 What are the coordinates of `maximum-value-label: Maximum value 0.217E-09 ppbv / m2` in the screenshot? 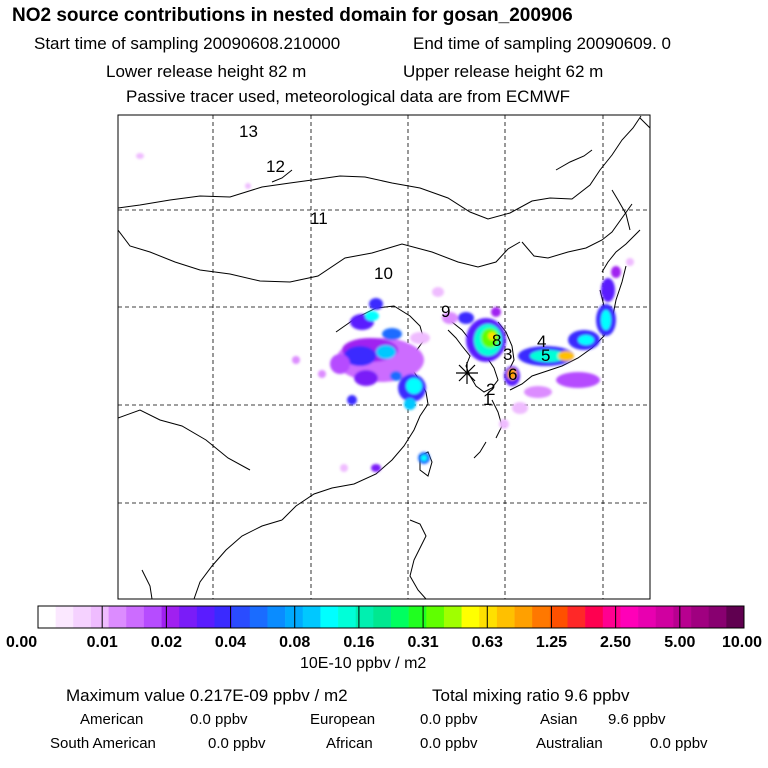 It's located at (207, 695).